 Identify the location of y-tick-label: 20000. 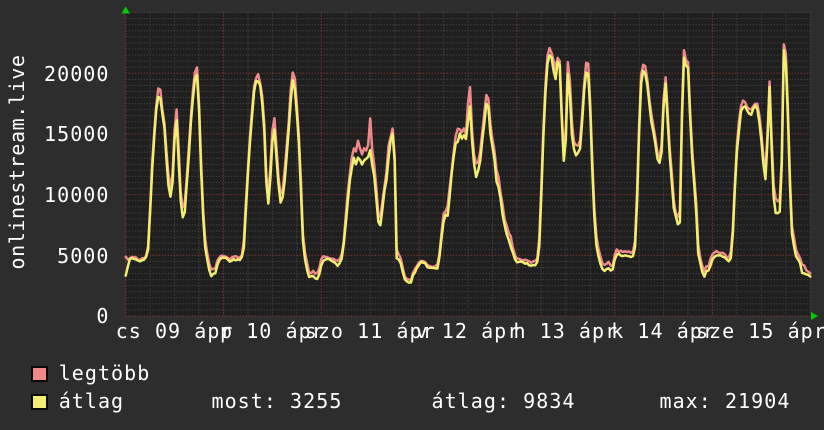
(77, 73).